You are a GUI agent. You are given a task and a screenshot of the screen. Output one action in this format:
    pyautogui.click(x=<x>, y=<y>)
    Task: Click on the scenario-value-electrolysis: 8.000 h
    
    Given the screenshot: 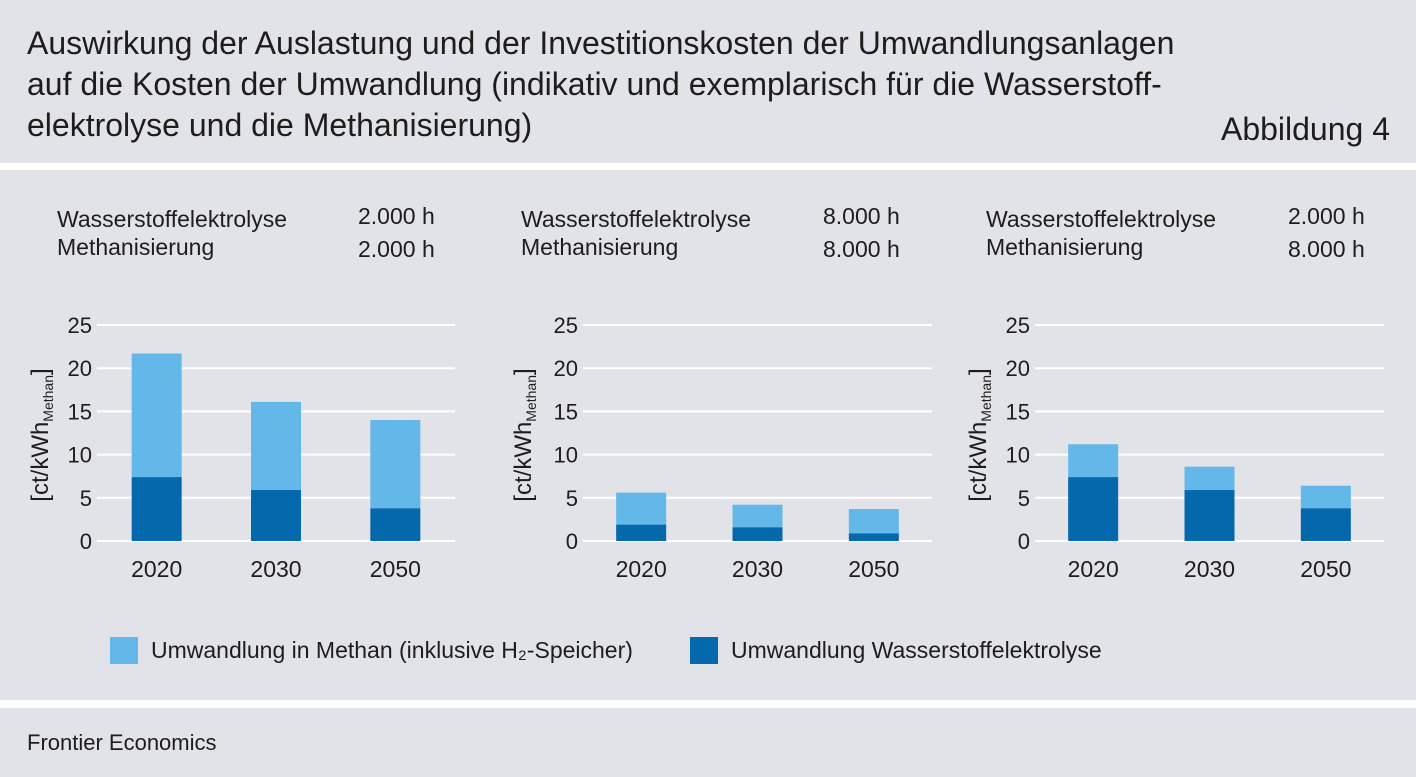 What is the action you would take?
    pyautogui.click(x=861, y=216)
    